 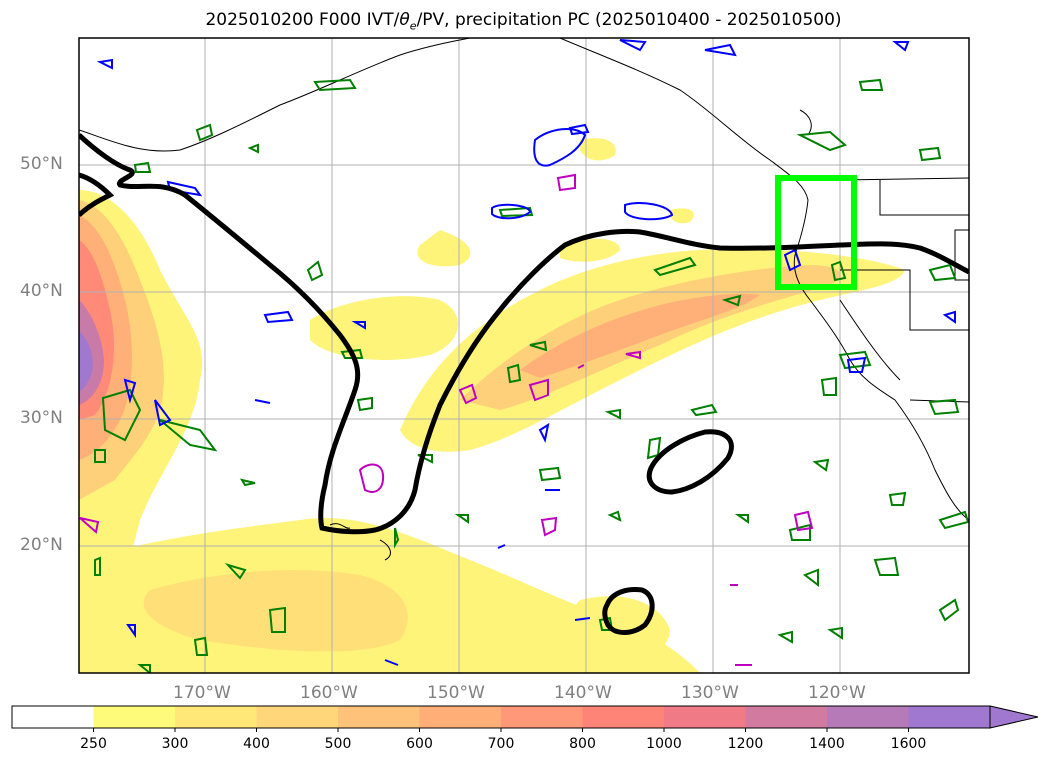 I want to click on lon-label-160w: 160°W, so click(x=329, y=693).